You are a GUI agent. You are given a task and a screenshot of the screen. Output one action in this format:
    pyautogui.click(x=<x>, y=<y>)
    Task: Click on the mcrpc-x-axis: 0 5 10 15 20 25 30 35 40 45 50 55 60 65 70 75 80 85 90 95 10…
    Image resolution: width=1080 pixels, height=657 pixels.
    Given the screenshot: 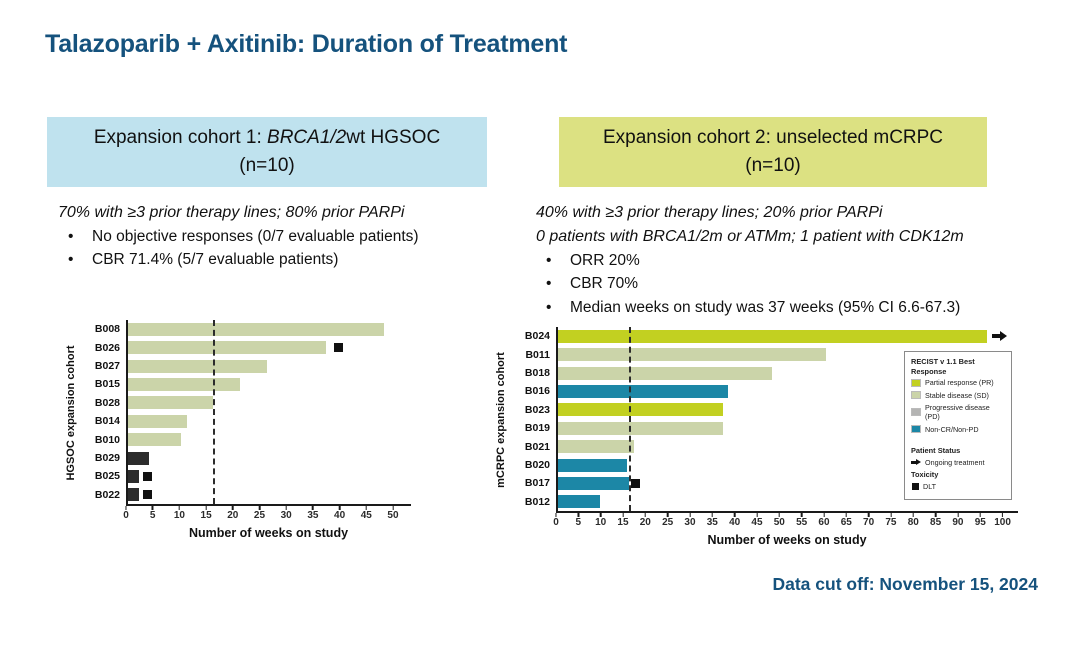 What is the action you would take?
    pyautogui.click(x=785, y=522)
    